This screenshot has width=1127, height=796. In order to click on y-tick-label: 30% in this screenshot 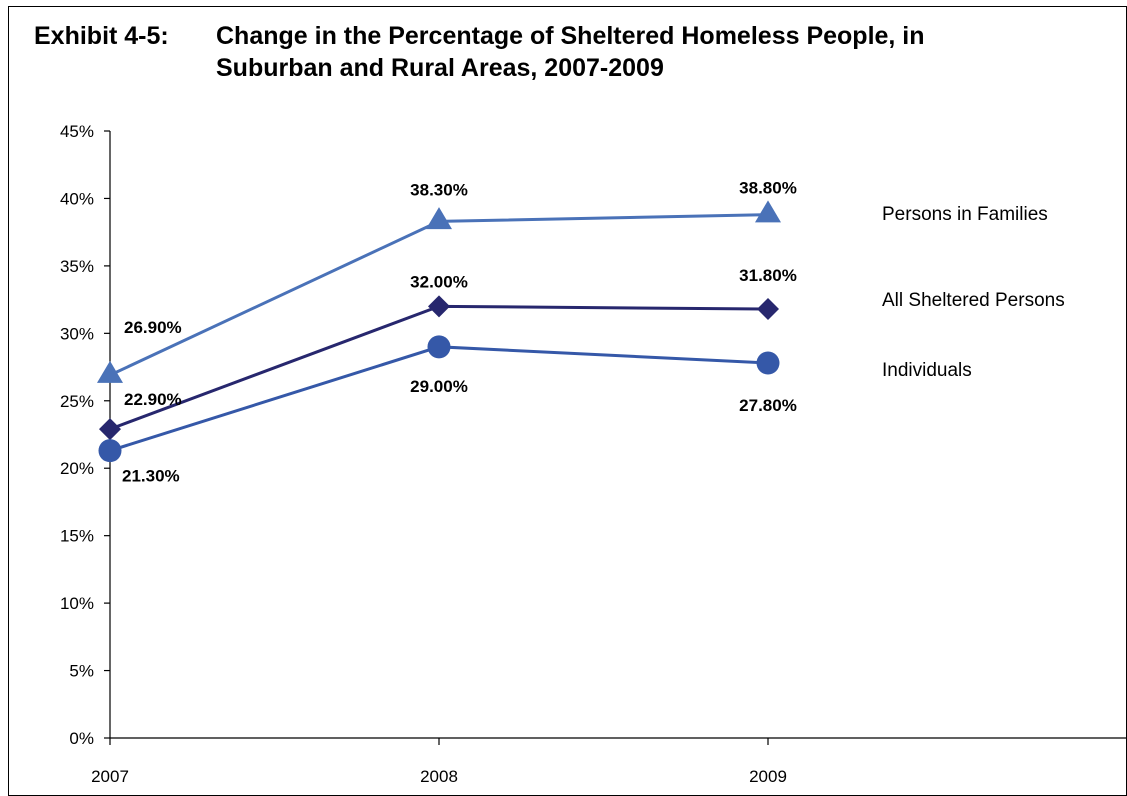, I will do `click(77, 333)`.